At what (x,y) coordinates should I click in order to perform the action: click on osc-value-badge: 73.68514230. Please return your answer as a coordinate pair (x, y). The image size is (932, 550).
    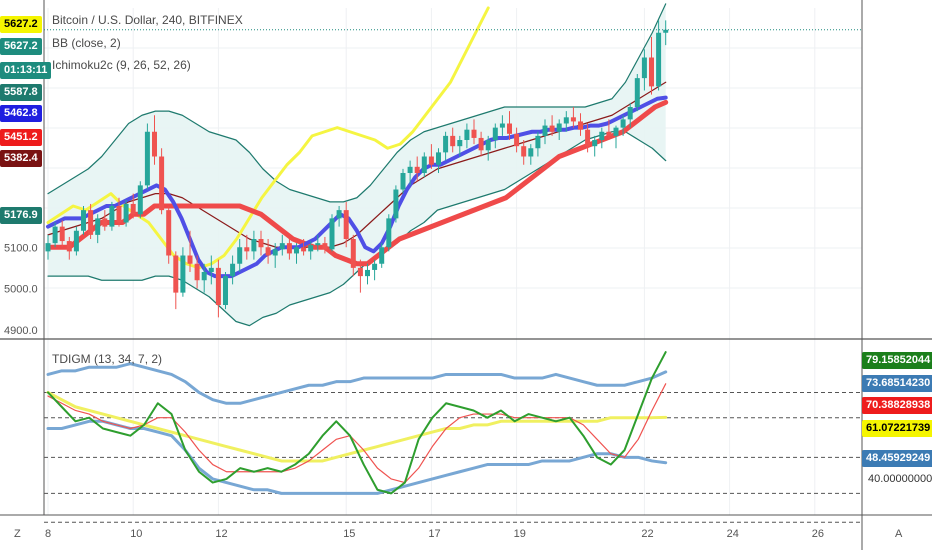
    Looking at the image, I should click on (897, 383).